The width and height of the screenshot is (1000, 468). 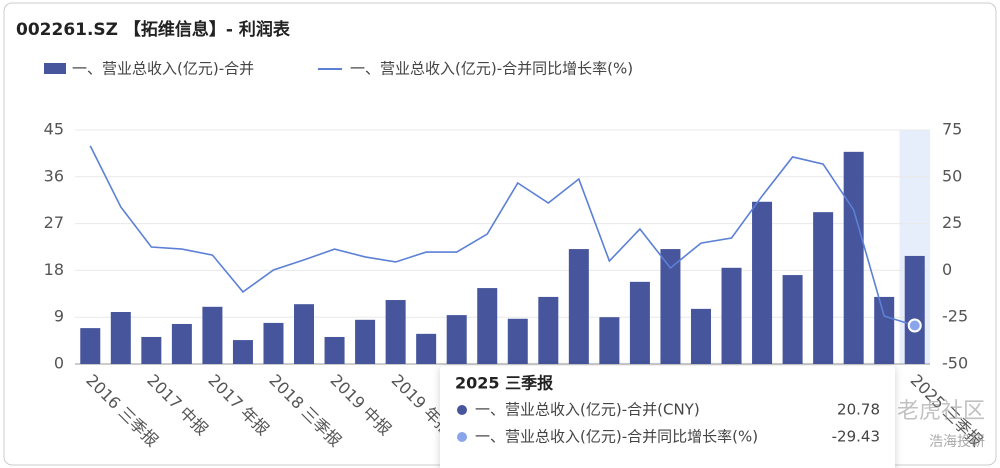 I want to click on y-tick-label: 9, so click(x=59, y=316).